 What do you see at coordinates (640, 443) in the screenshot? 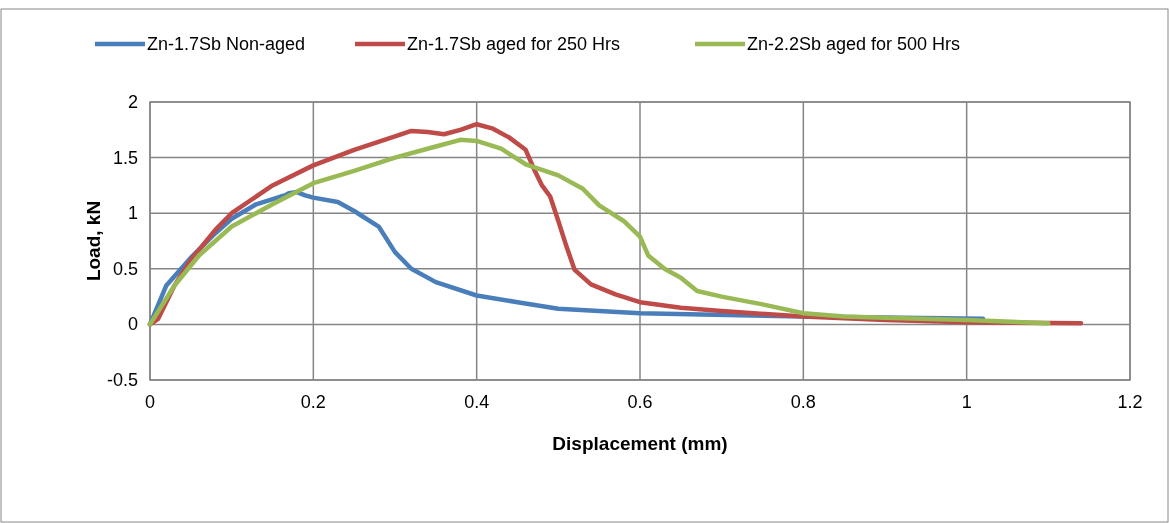
I see `x-axis-title: Displacement (mm)` at bounding box center [640, 443].